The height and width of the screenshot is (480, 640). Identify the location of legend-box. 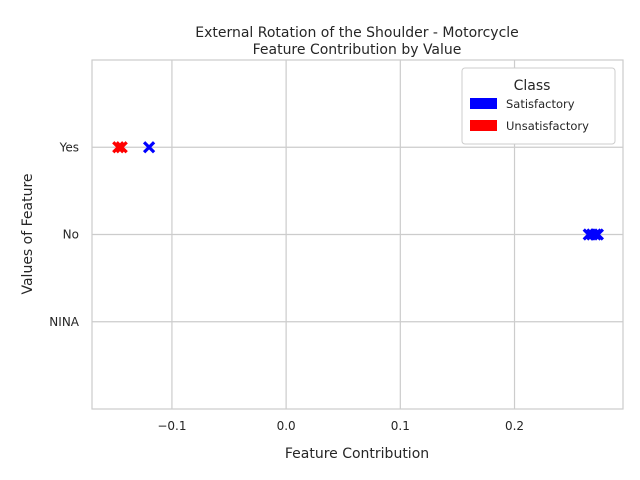
(538, 106).